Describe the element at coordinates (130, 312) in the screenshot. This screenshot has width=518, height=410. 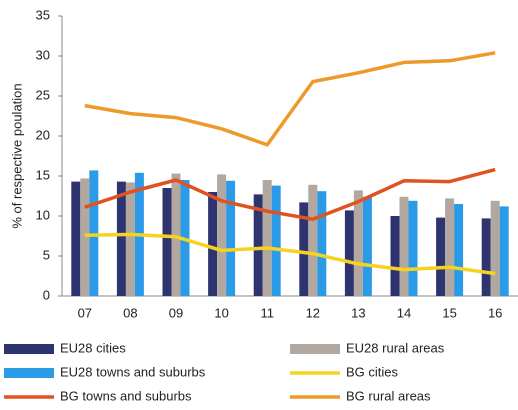
I see `x-tick-label: 08` at that location.